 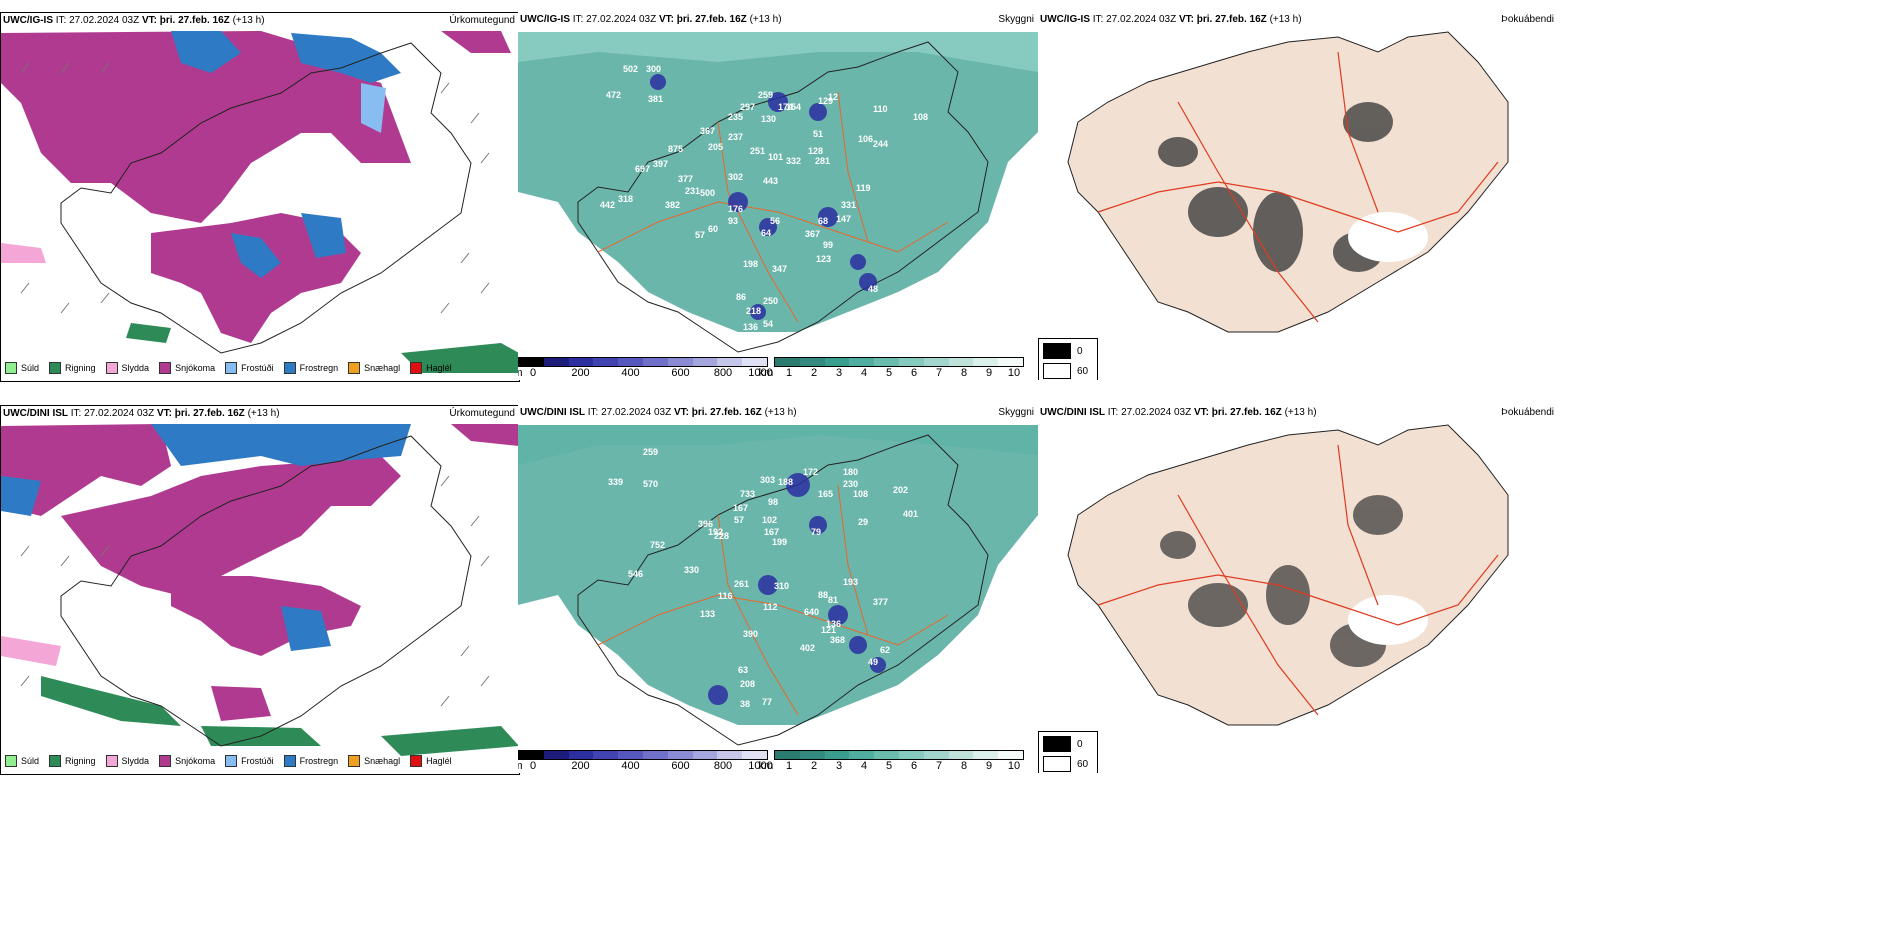 What do you see at coordinates (767, 702) in the screenshot?
I see `visibility-value-label: 77` at bounding box center [767, 702].